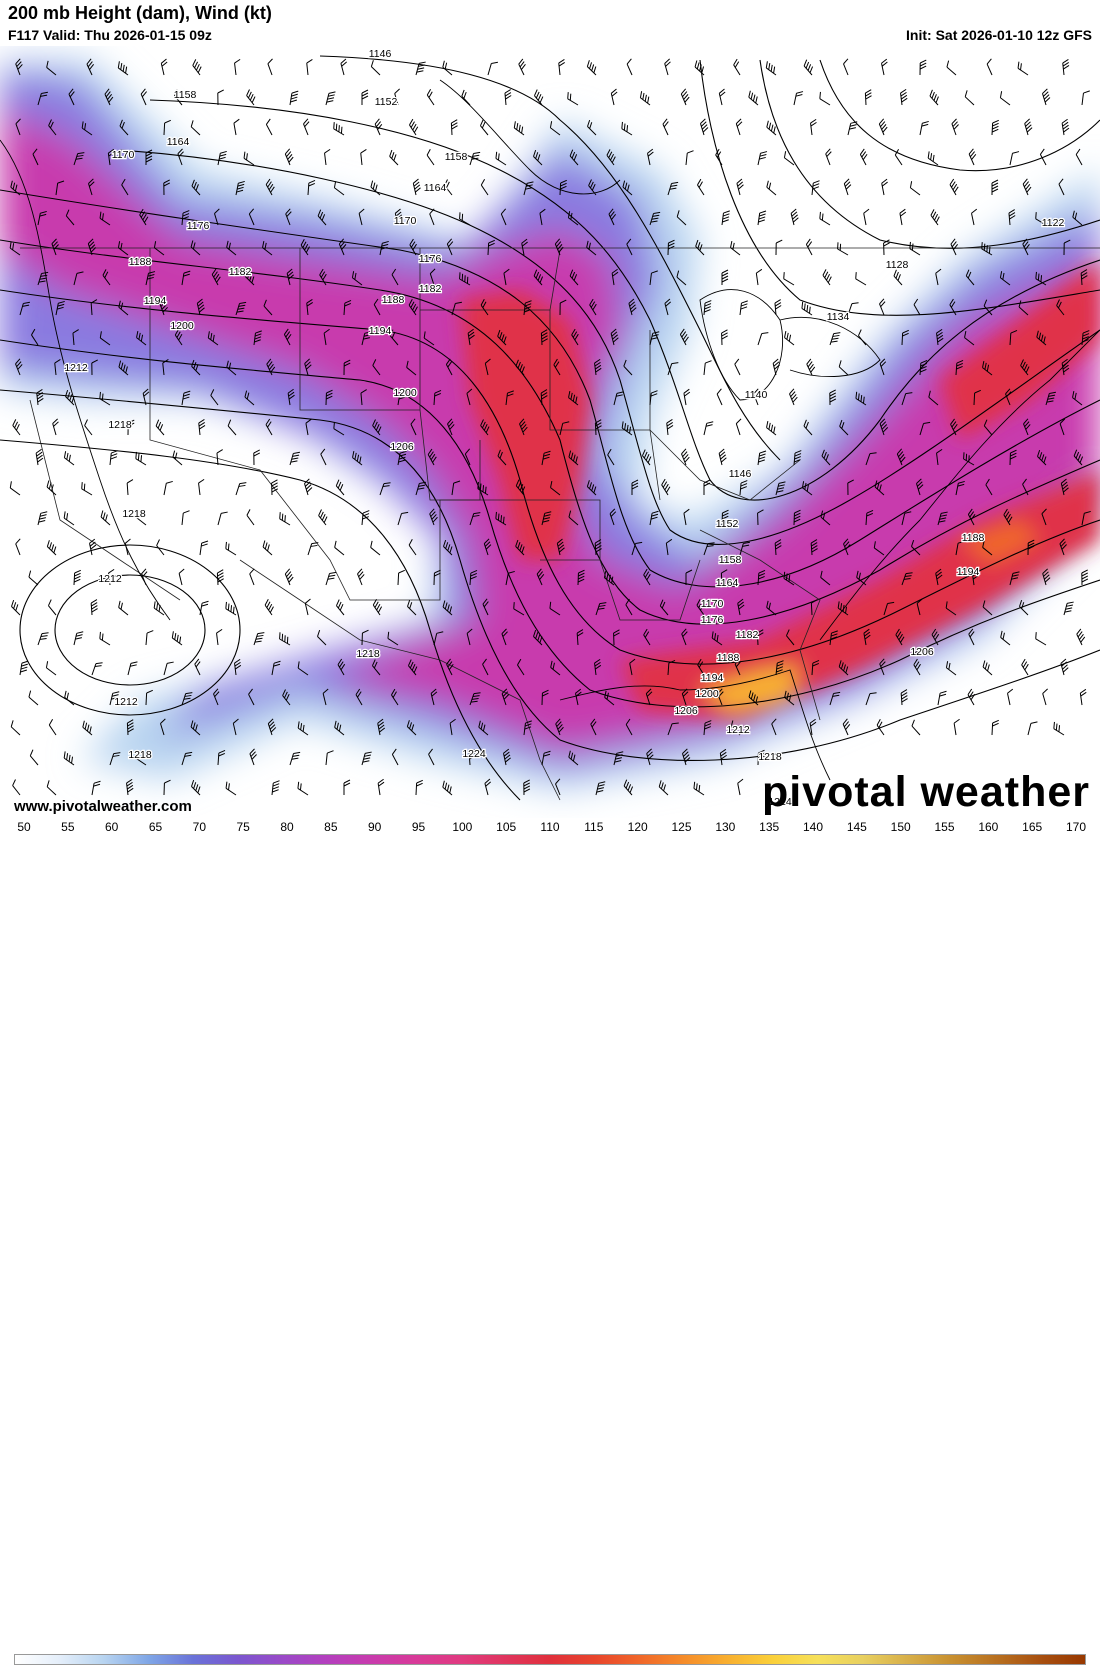 The height and width of the screenshot is (1665, 1100). What do you see at coordinates (103, 806) in the screenshot?
I see `website-url: www.pivotalweather.com` at bounding box center [103, 806].